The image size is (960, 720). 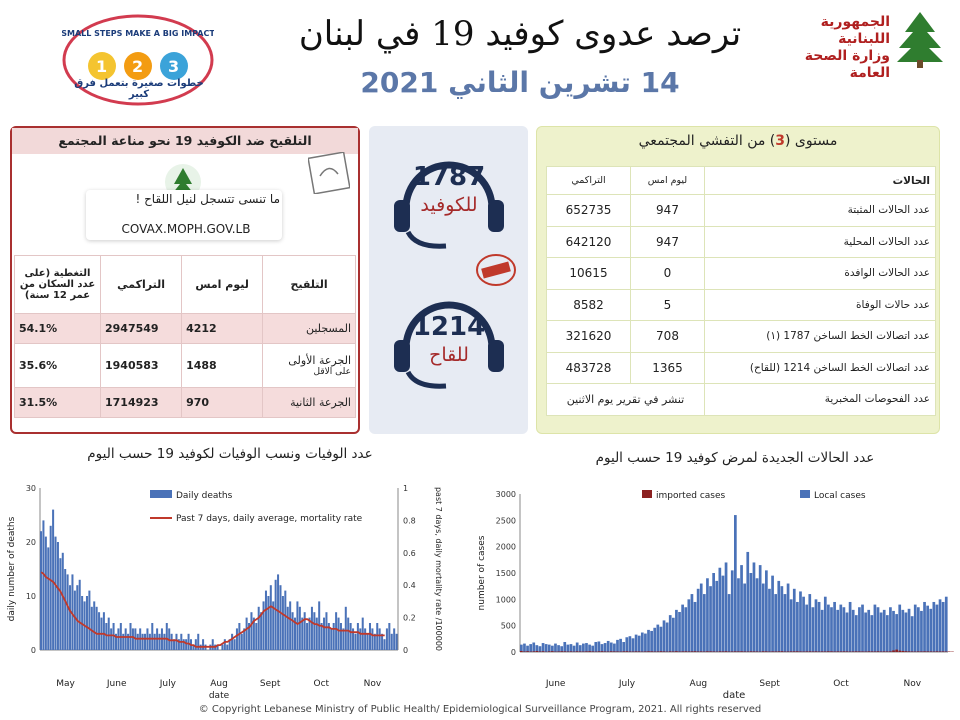 What do you see at coordinates (186, 229) in the screenshot?
I see `covax-link: COVAX.MOPH.GOV.LB` at bounding box center [186, 229].